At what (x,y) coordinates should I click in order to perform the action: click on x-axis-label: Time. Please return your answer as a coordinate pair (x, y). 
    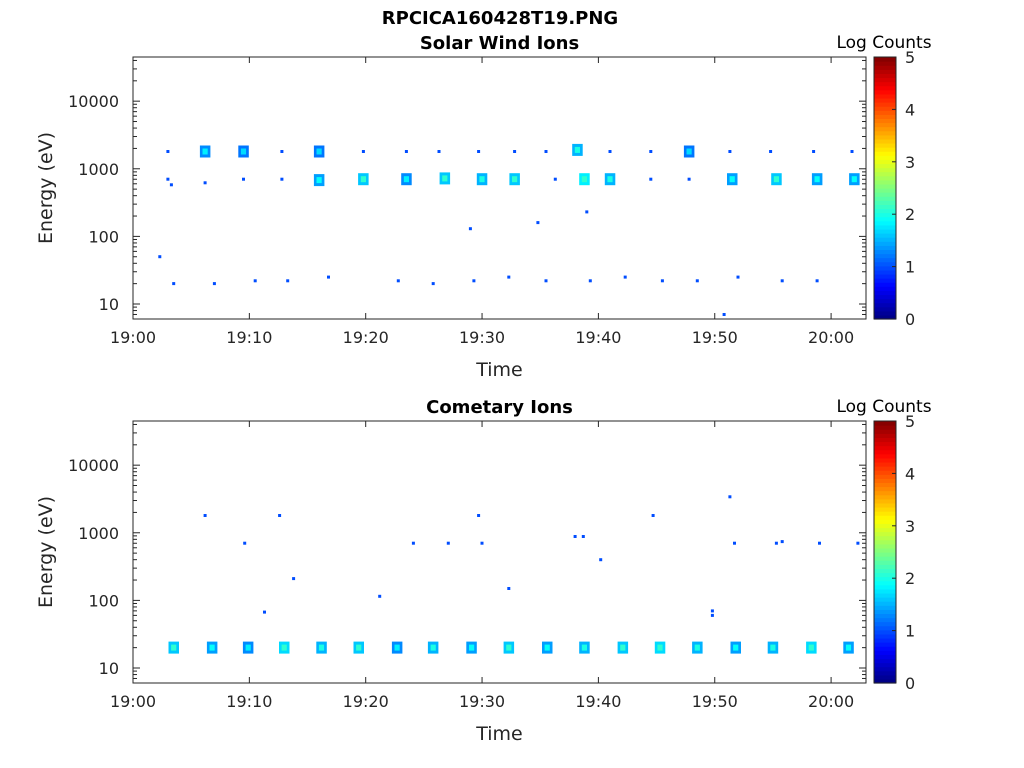
    Looking at the image, I should click on (499, 370).